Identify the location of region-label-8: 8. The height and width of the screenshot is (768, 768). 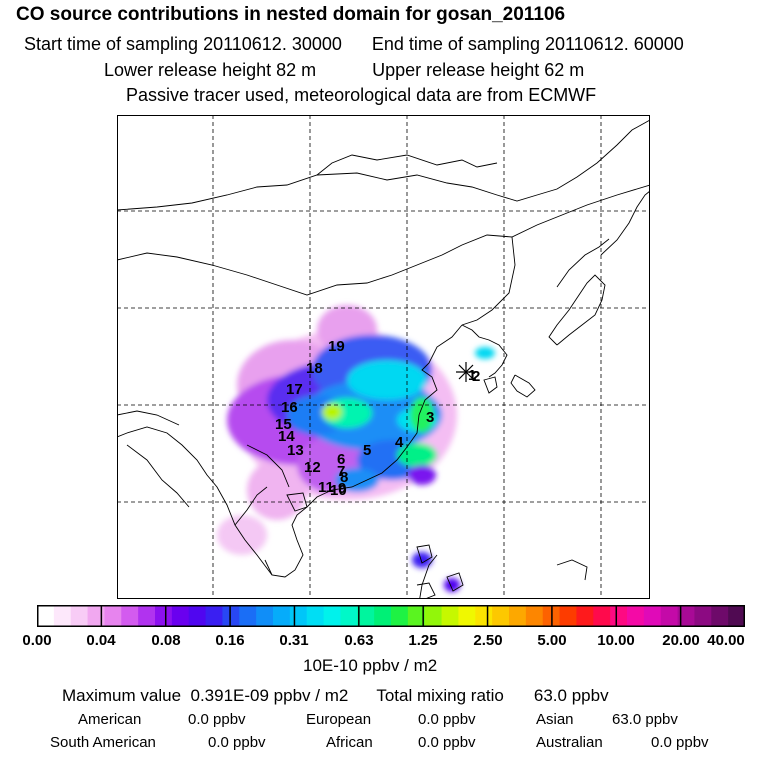
(344, 477).